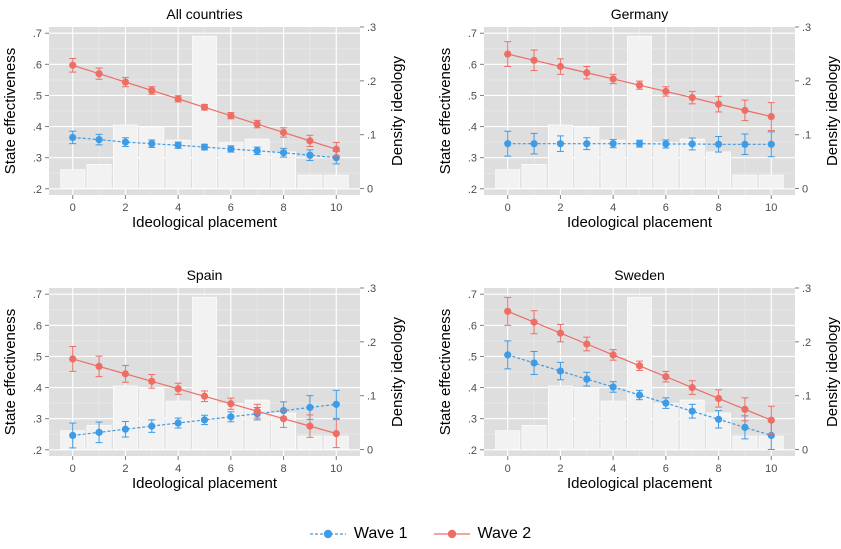 This screenshot has width=841, height=549. Describe the element at coordinates (472, 128) in the screenshot. I see `panel-2-y-tick-label: .4` at that location.